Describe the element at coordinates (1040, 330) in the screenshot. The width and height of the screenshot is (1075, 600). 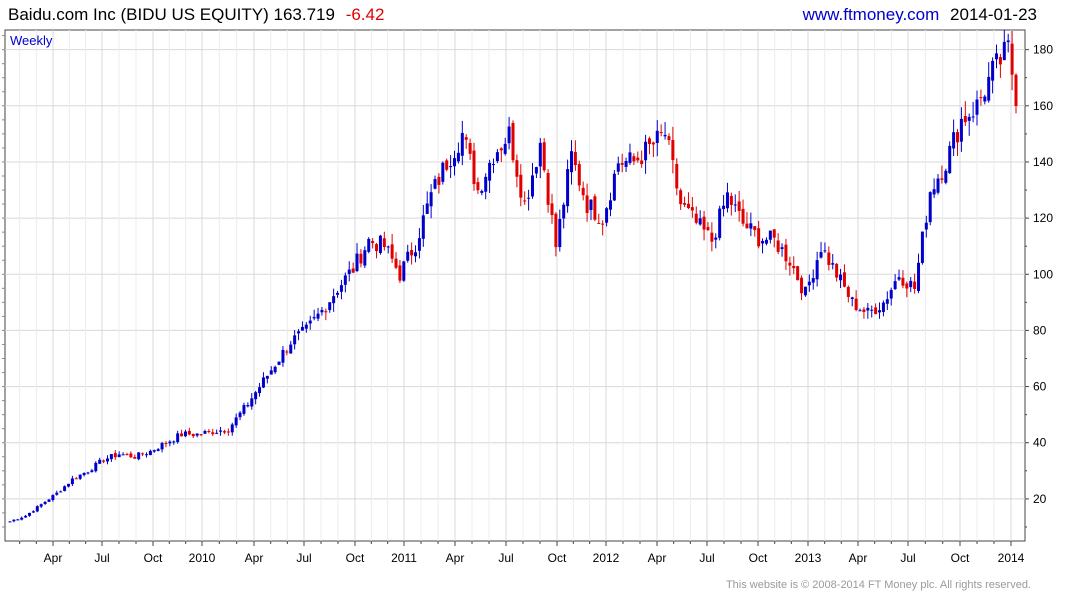
I see `y-tick-label: 80` at that location.